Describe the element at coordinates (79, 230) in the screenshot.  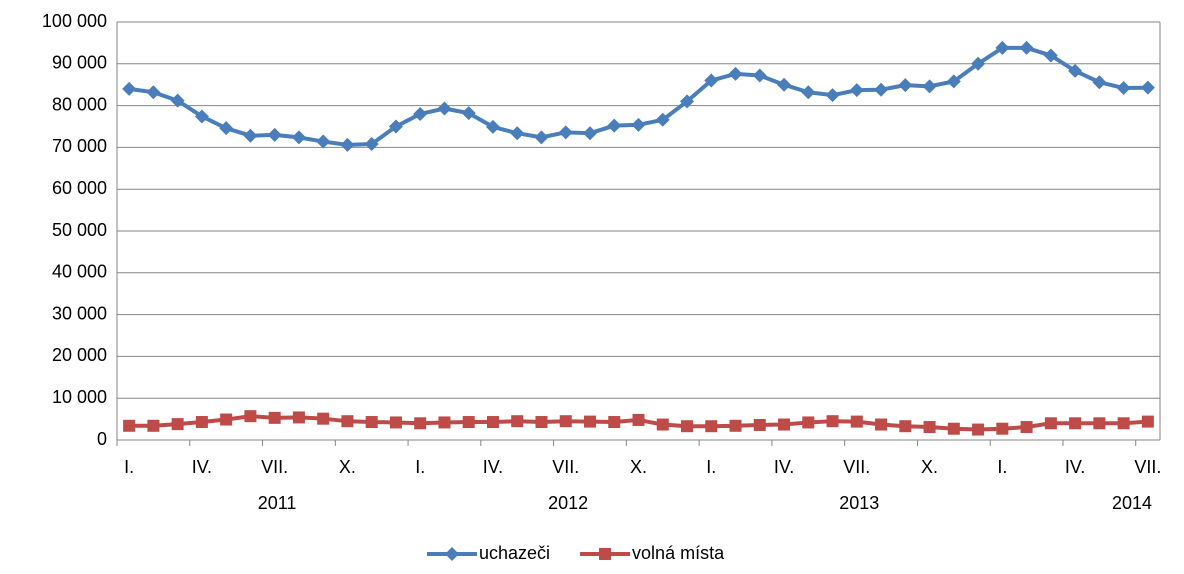
I see `y-tick-label: 50 000` at that location.